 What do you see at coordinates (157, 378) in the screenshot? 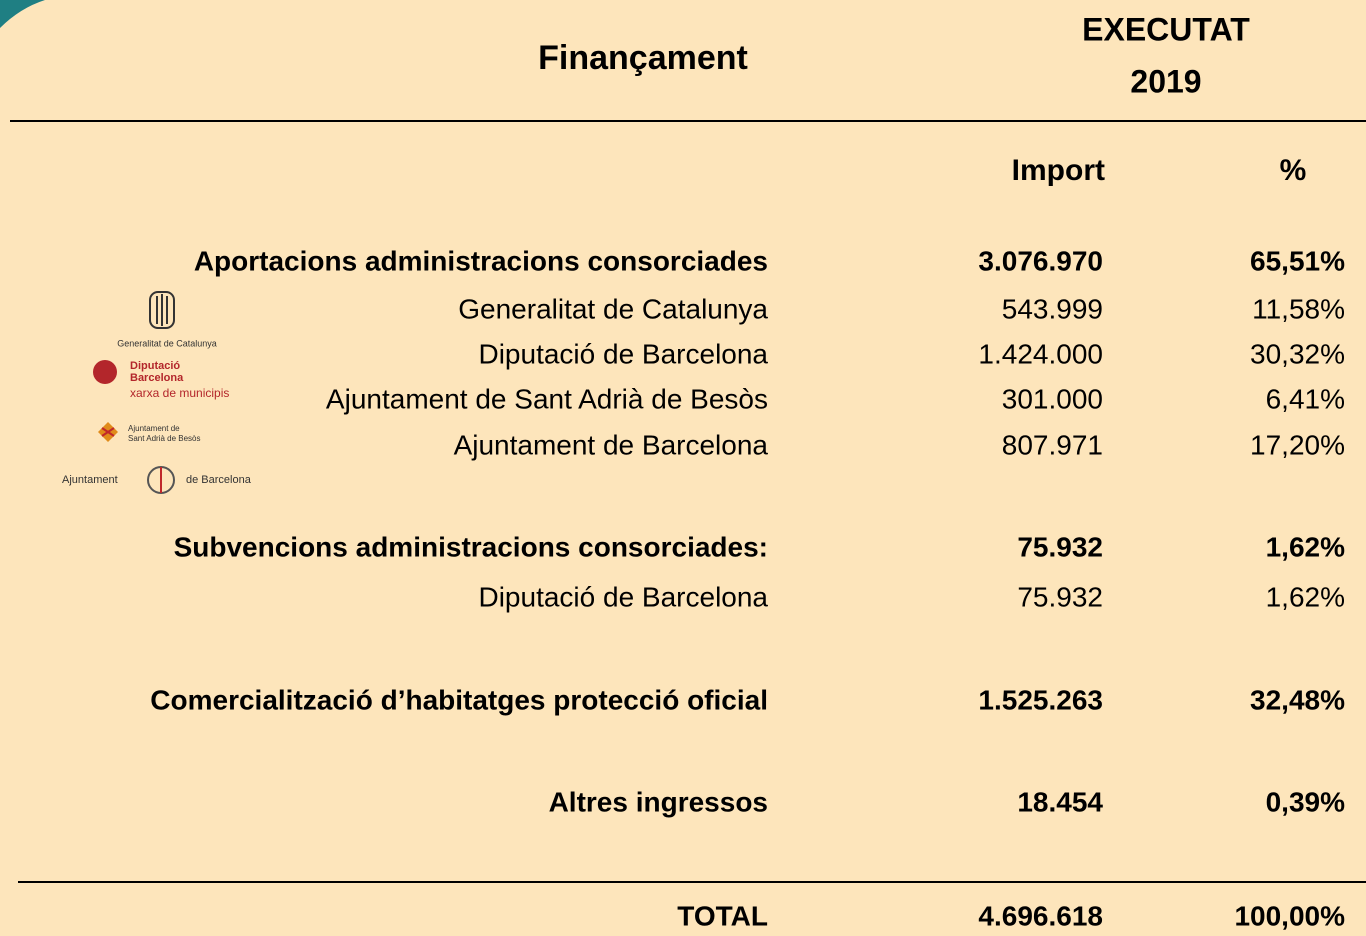
I see `logo-text: Barcelona` at bounding box center [157, 378].